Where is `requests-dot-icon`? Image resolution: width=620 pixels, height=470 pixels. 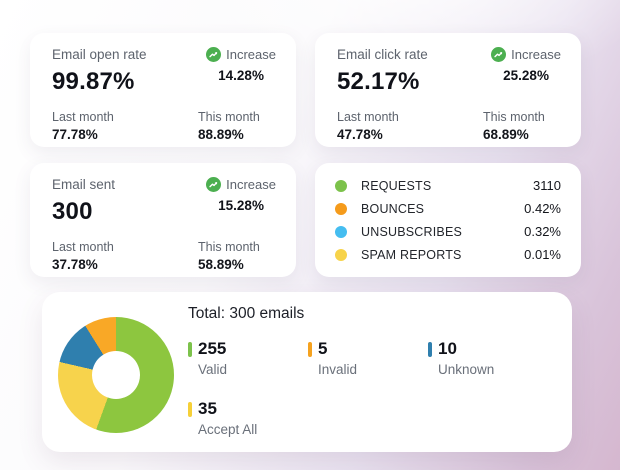 requests-dot-icon is located at coordinates (341, 185).